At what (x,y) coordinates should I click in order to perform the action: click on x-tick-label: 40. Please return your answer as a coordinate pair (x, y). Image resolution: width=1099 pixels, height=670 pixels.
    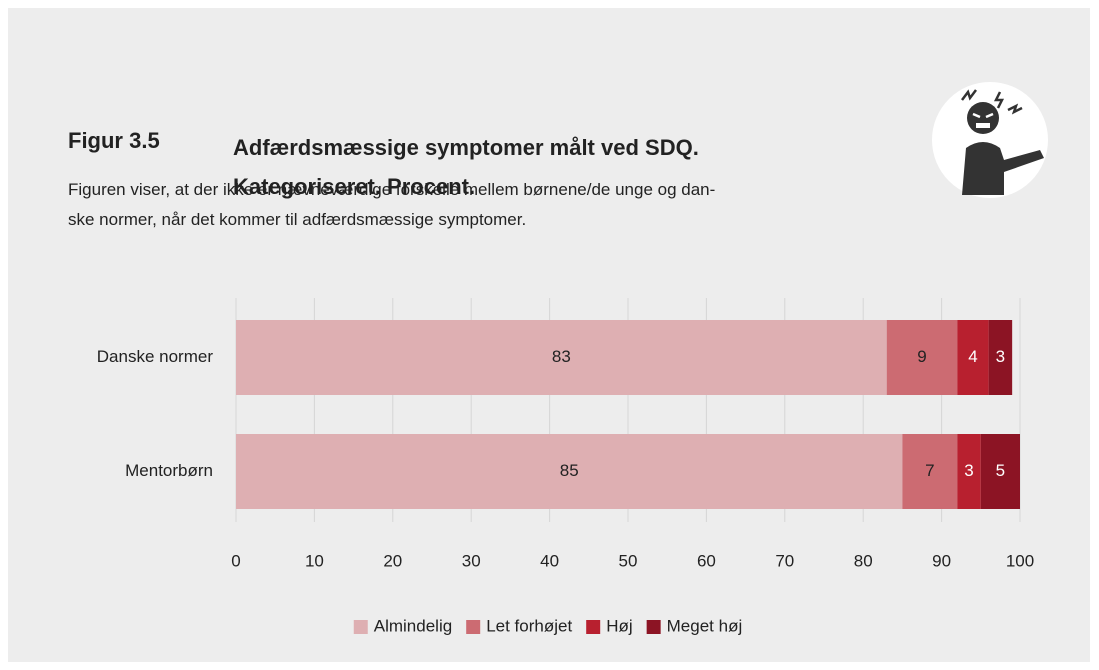
    Looking at the image, I should click on (549, 560).